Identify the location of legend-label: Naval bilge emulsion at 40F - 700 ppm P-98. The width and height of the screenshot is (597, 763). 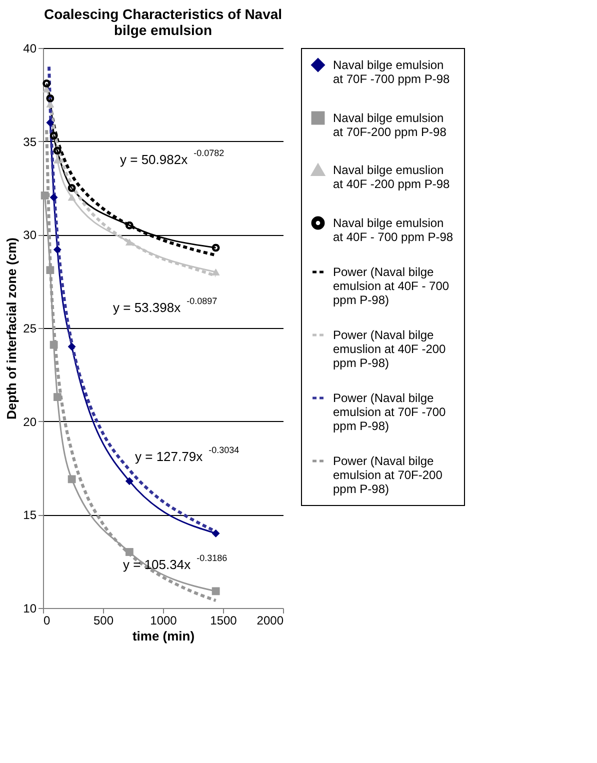
(393, 230).